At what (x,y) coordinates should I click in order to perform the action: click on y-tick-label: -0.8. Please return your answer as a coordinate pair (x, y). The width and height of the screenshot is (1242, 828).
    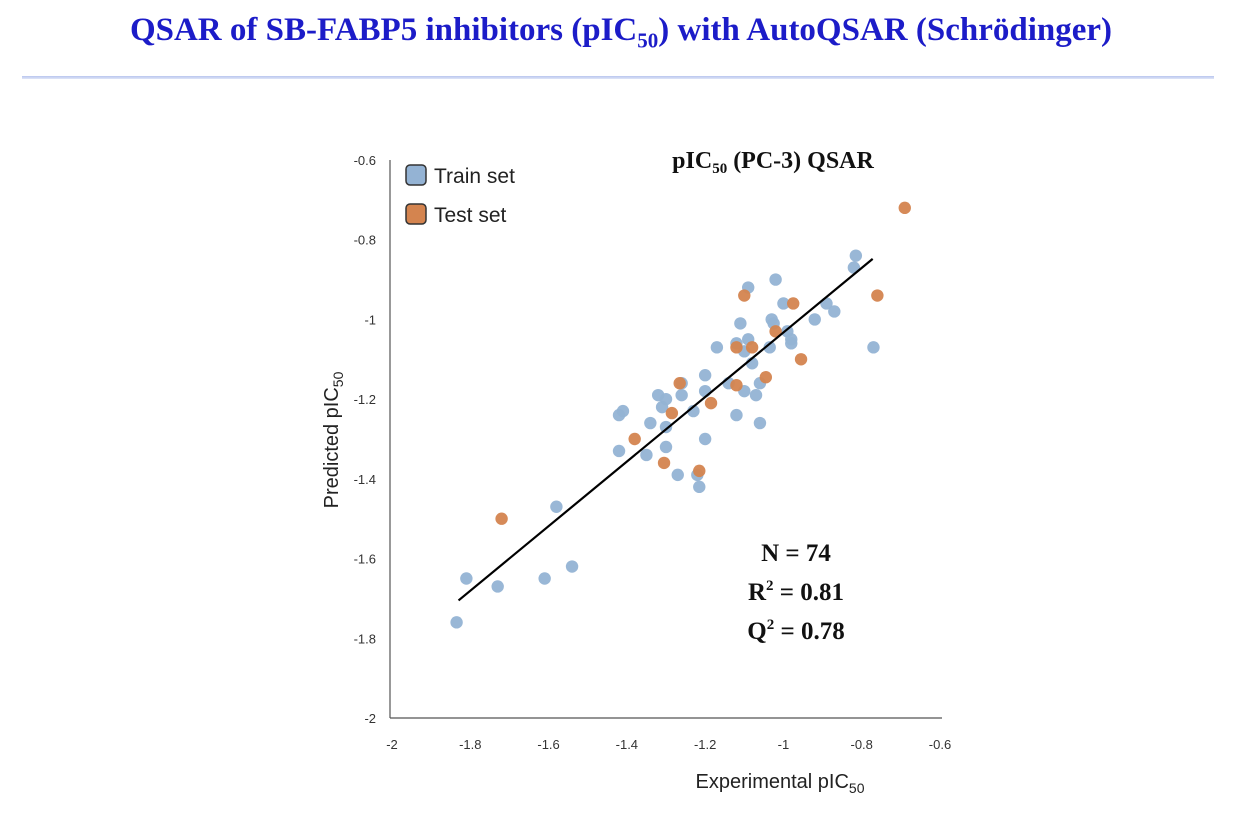
    Looking at the image, I should click on (365, 240).